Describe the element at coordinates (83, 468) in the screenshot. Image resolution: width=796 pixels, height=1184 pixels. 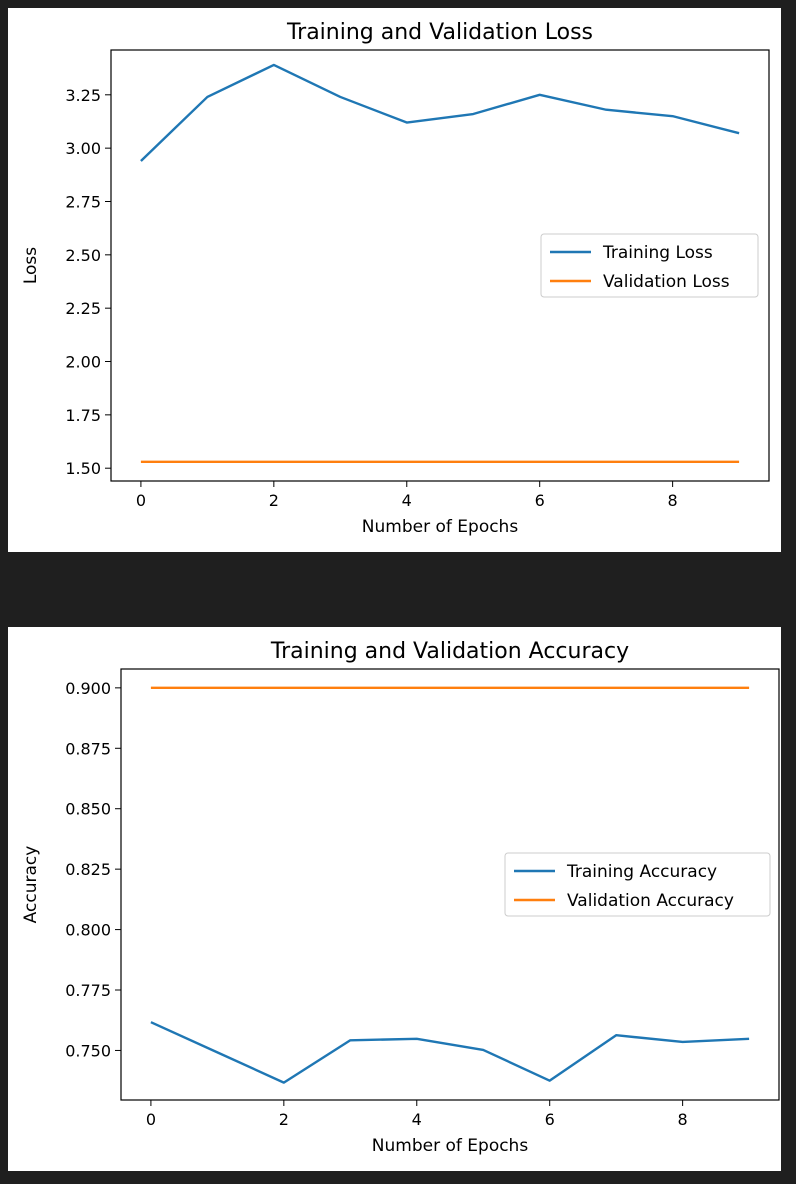
I see `loss-y-tick-label: 1.50` at that location.